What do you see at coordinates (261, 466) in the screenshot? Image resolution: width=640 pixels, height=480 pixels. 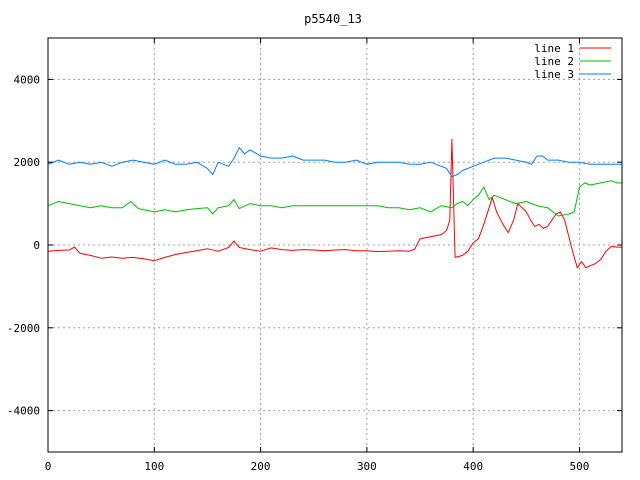 I see `x-tick-label: 200` at bounding box center [261, 466].